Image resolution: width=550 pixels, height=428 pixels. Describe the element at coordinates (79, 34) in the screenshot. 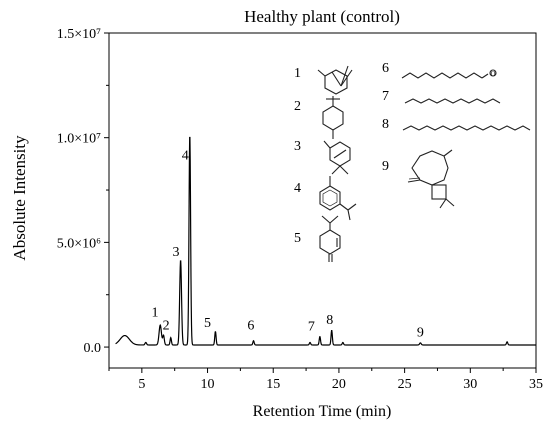

I see `y-tick-label-3: 1.5×10⁷` at that location.